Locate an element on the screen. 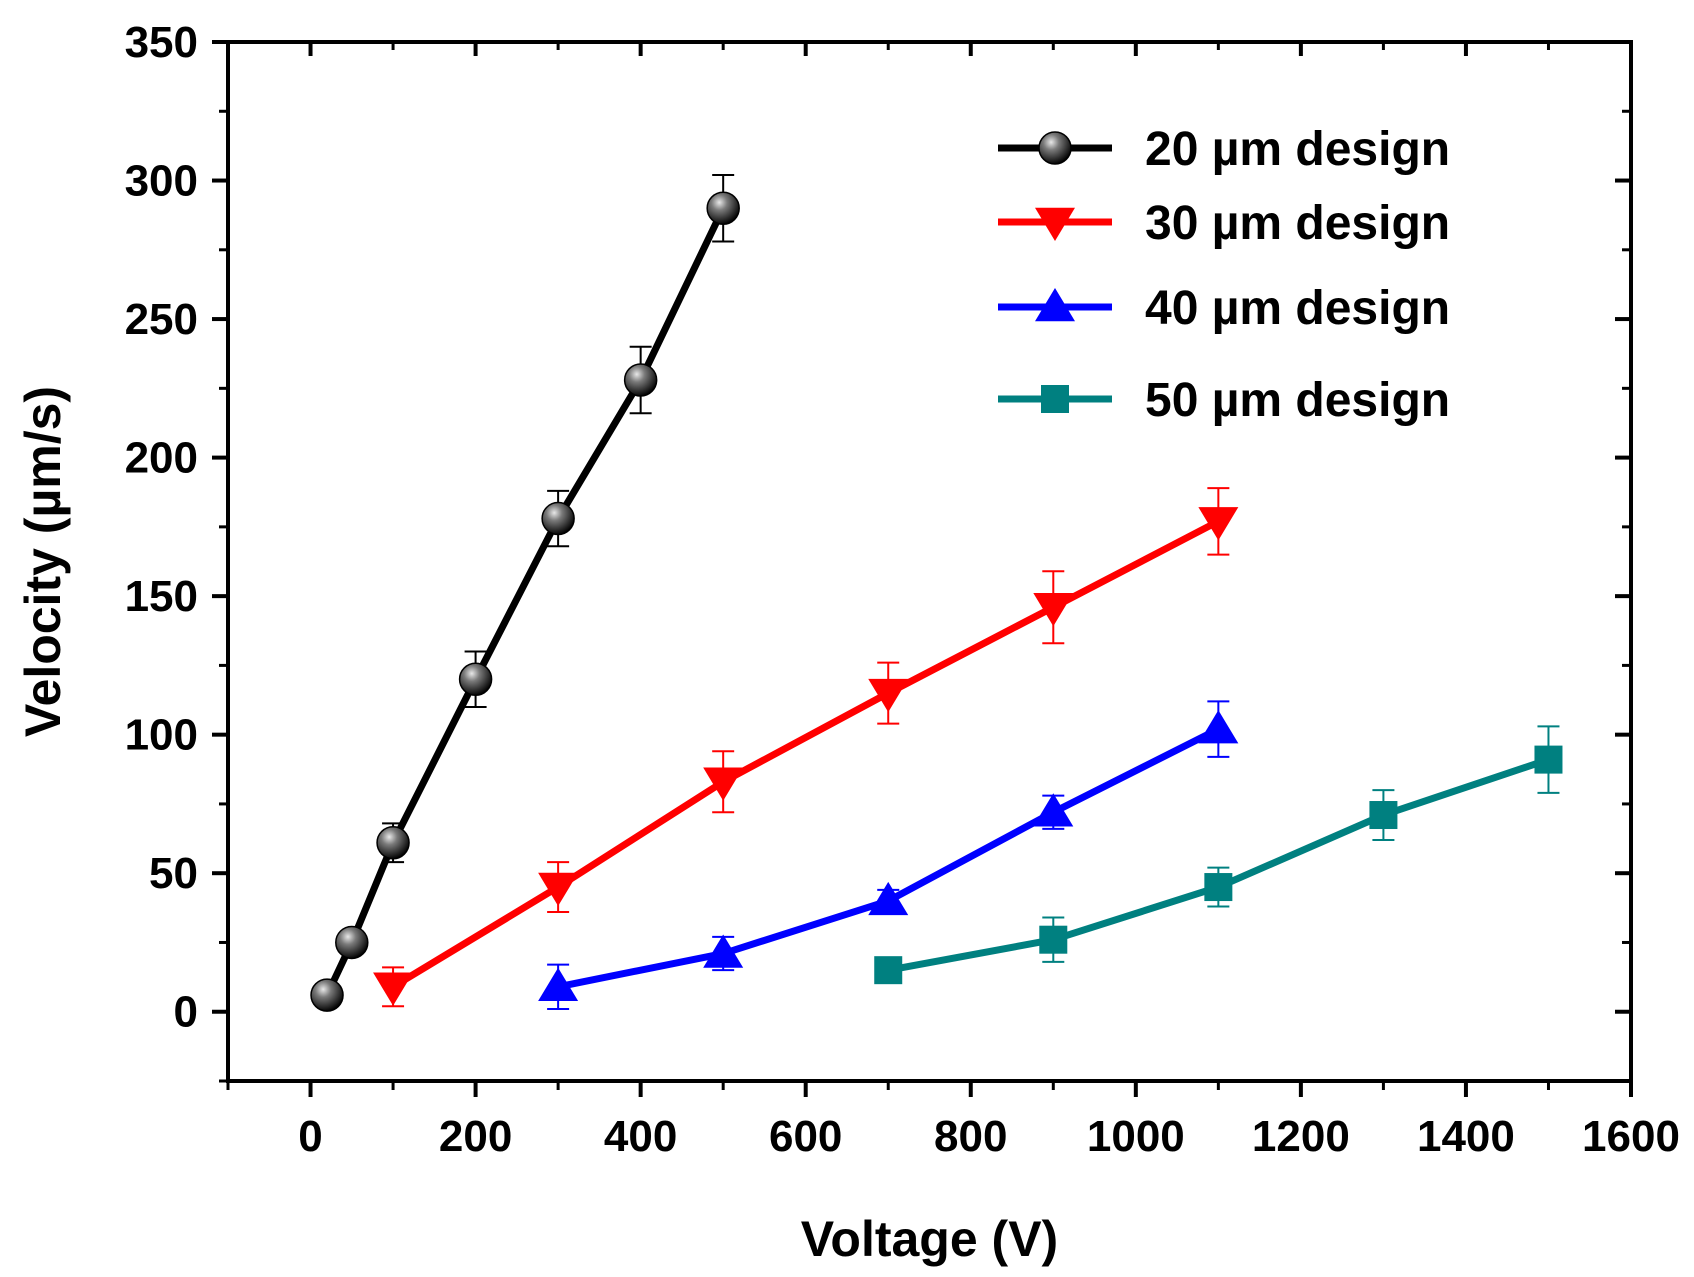  legend-label: 50 µm design is located at coordinates (1297, 400).